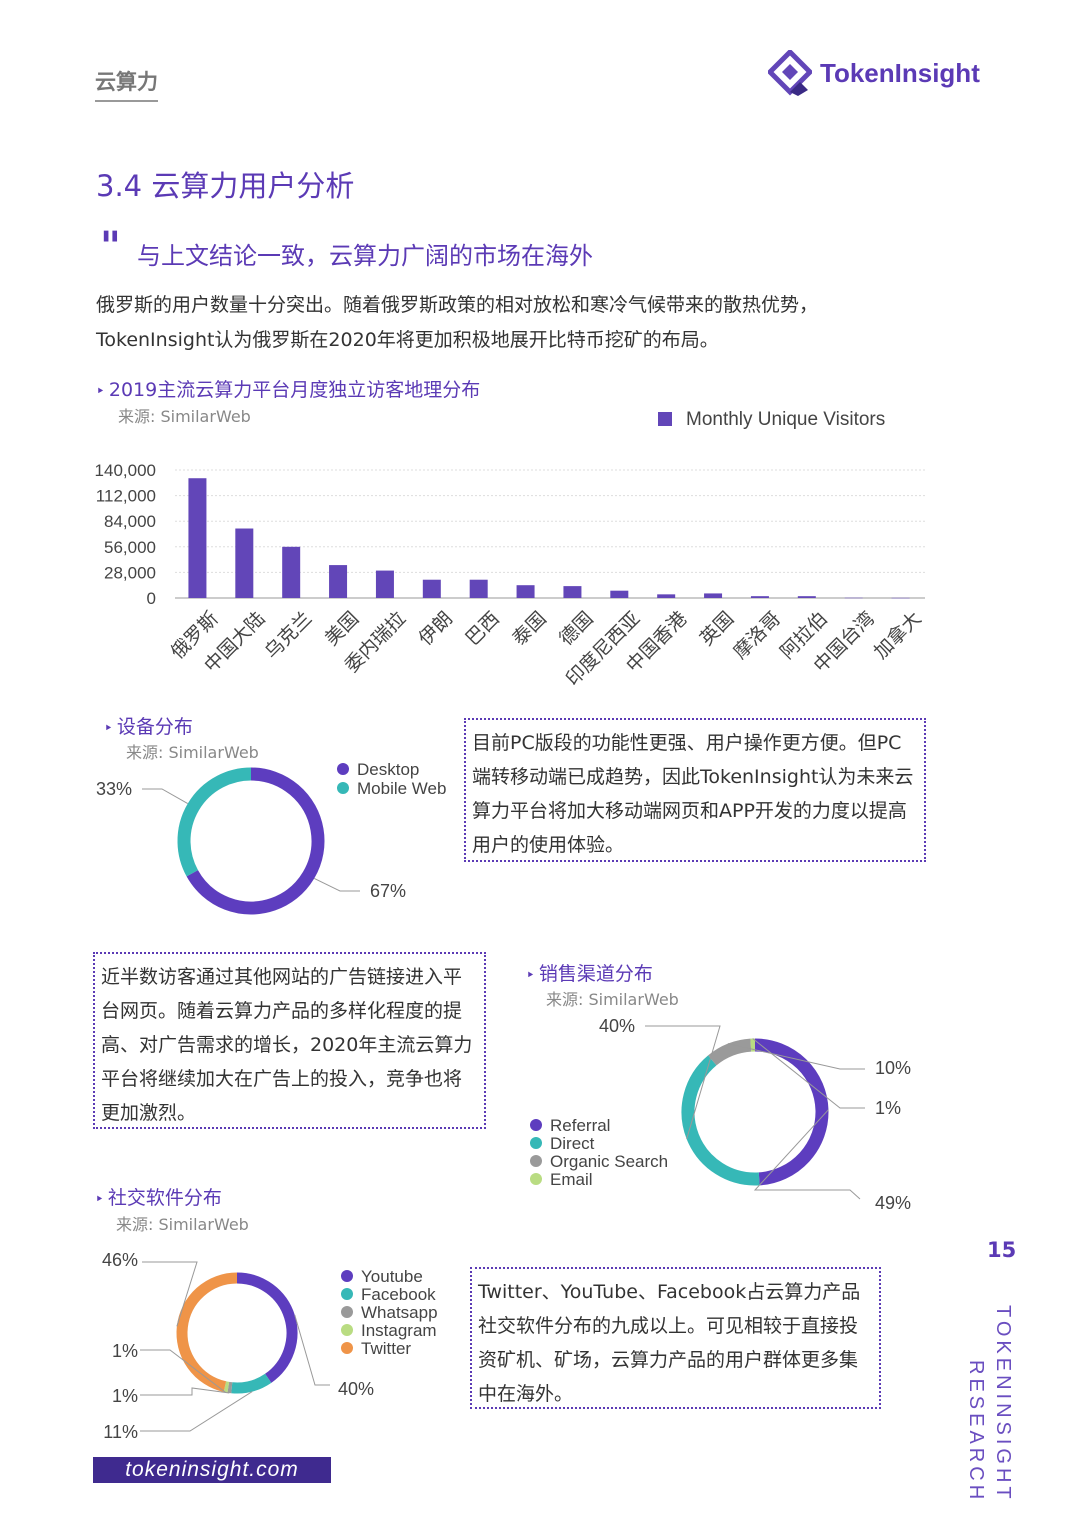  I want to click on vertical-brand-text: TOKENINSIGHT, so click(1003, 1404).